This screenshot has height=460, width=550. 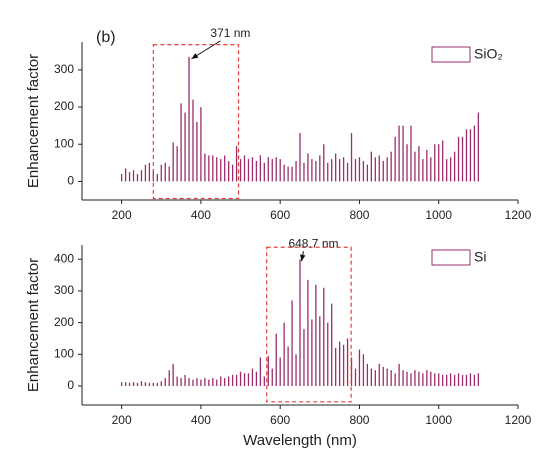 I want to click on annotation: 648.7 nm, so click(x=313, y=243).